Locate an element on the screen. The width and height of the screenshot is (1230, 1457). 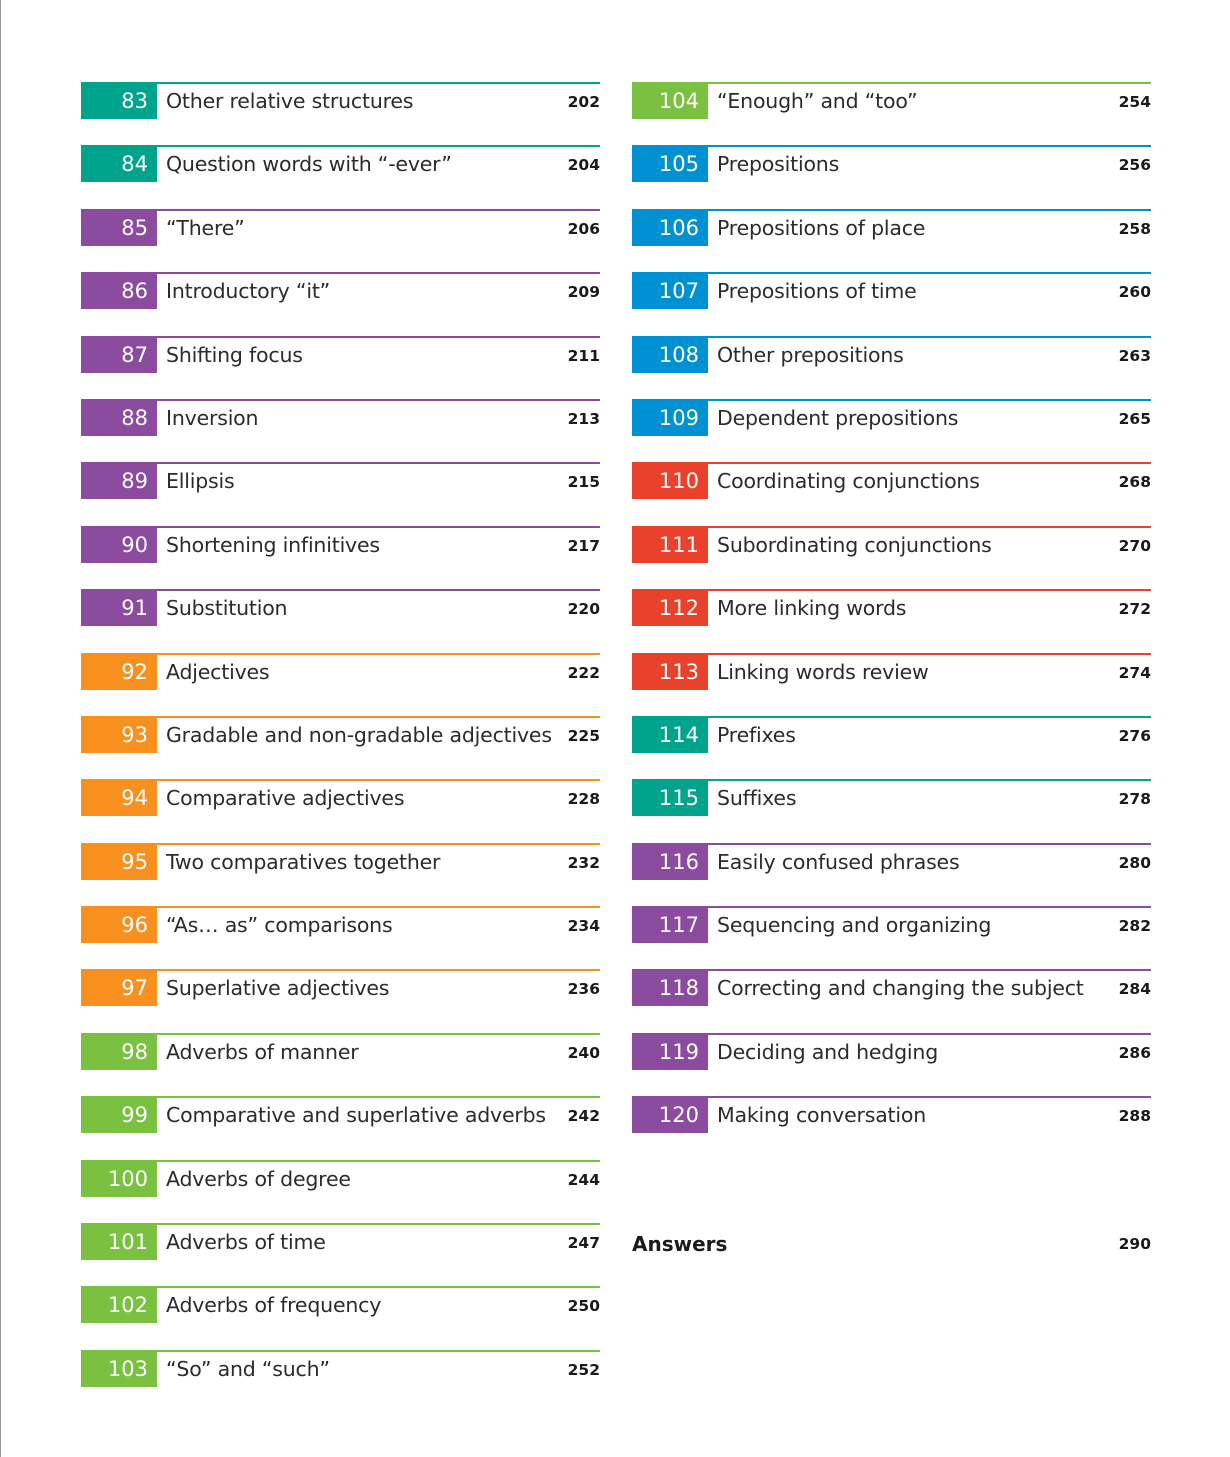
toc-entry: 107 Prepositions of time 260 is located at coordinates (891, 291).